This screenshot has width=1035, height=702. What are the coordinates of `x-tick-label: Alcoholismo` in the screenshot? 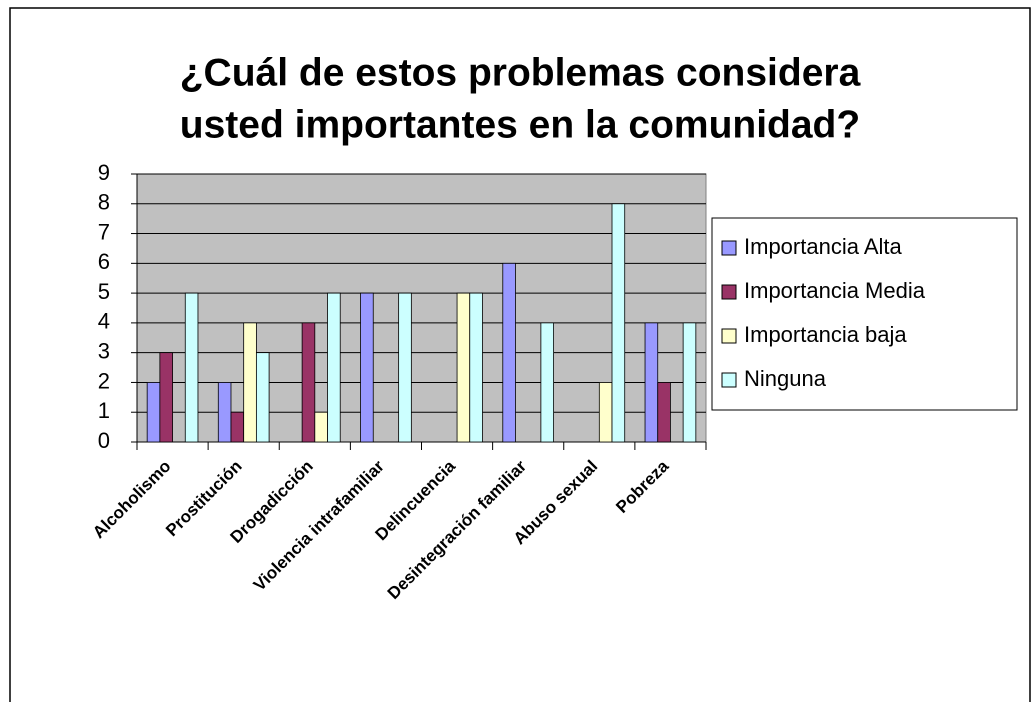 It's located at (132, 500).